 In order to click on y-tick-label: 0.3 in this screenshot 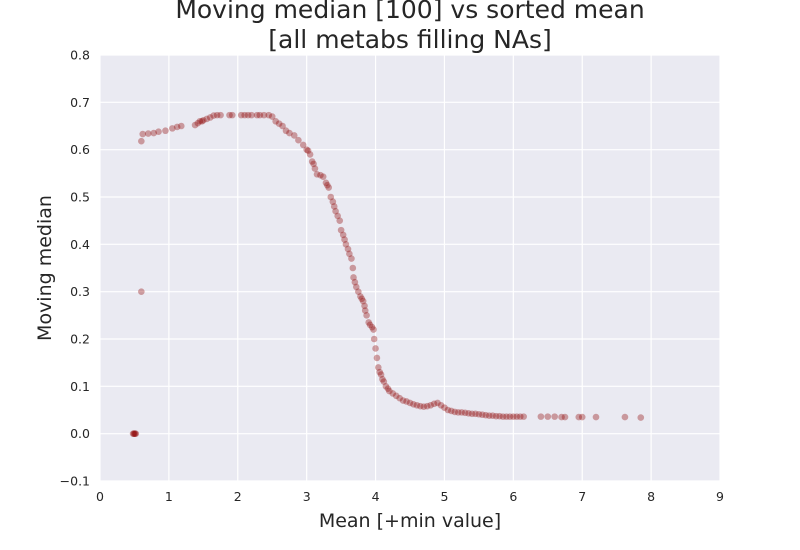, I will do `click(80, 291)`.